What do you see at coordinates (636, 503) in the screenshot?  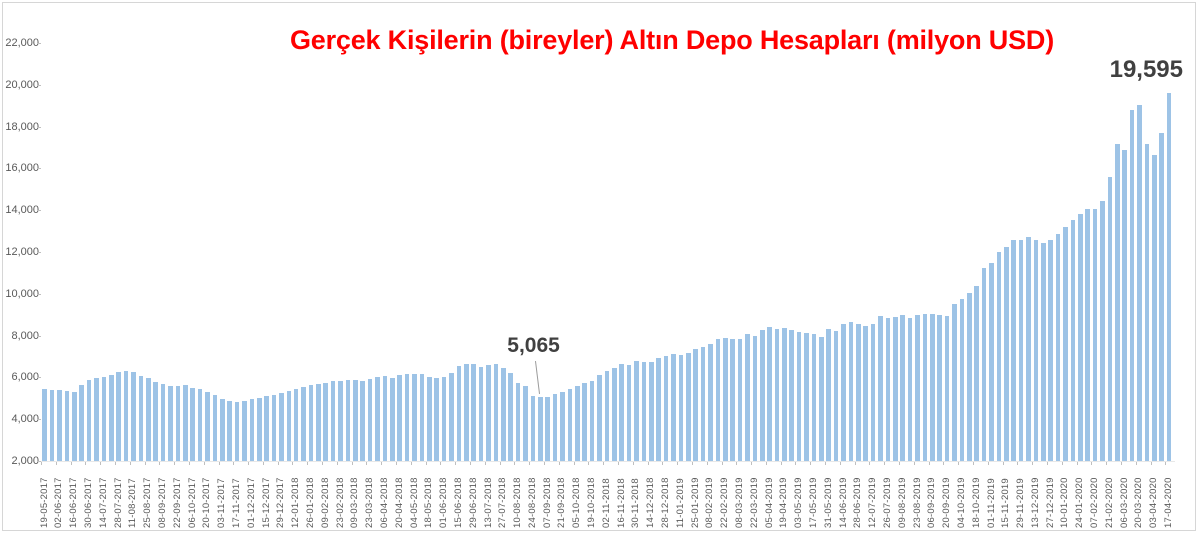 I see `x-axis-tick-label: 30-11-2018` at bounding box center [636, 503].